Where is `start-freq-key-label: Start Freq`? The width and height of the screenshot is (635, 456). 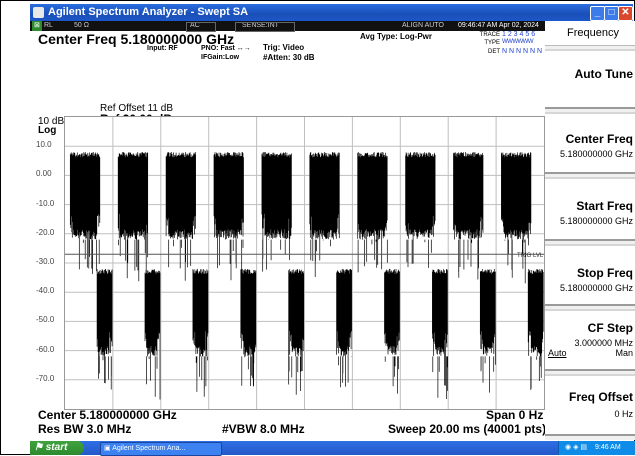 start-freq-key-label: Start Freq is located at coordinates (604, 206).